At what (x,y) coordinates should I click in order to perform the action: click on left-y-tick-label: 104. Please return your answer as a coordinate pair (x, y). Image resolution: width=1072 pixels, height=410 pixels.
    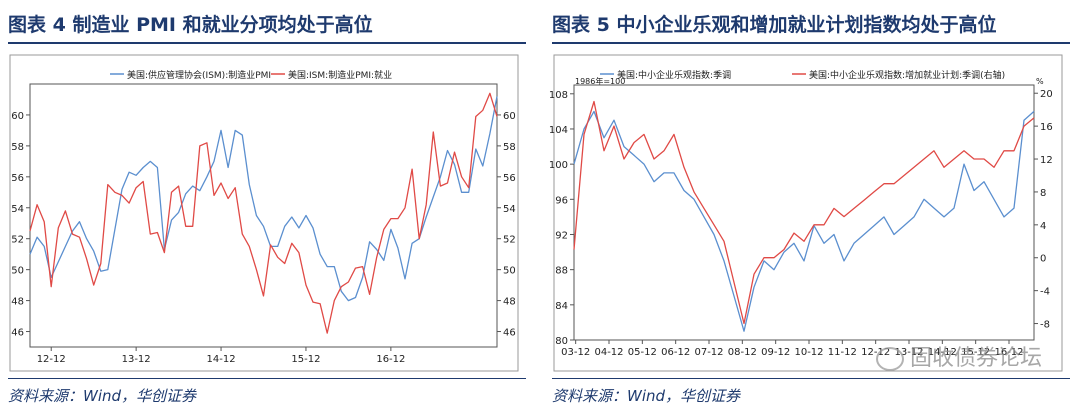
    Looking at the image, I should click on (558, 130).